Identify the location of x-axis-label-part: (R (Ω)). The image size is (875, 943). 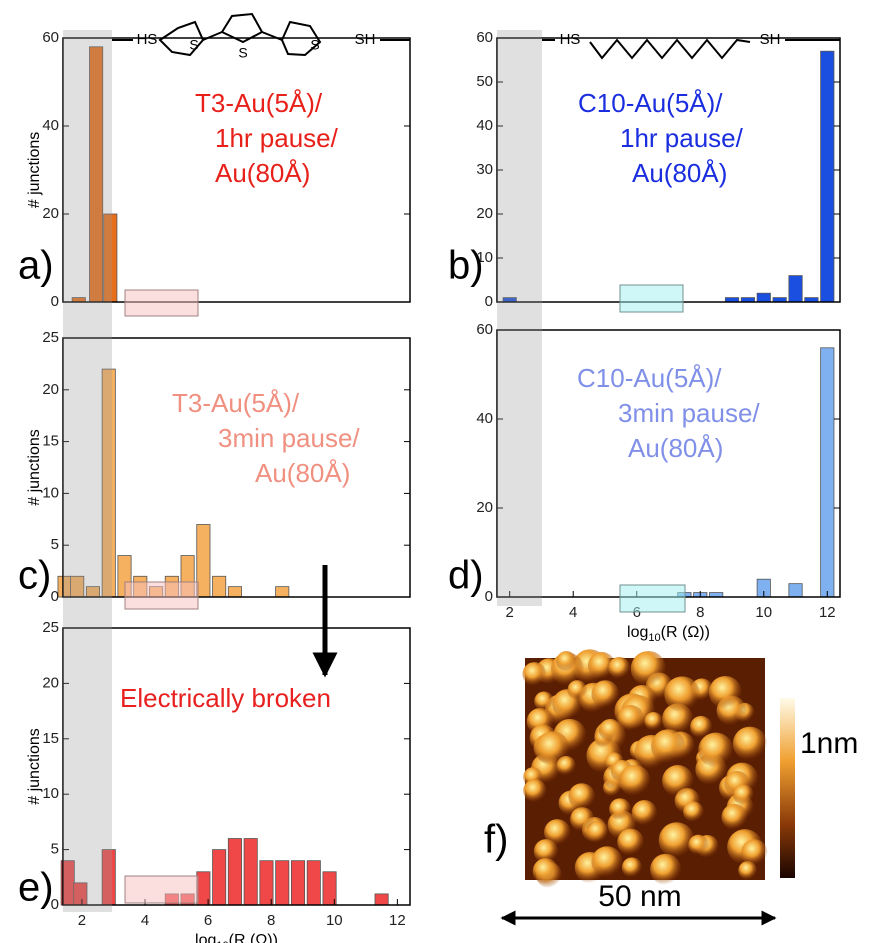
(253, 937).